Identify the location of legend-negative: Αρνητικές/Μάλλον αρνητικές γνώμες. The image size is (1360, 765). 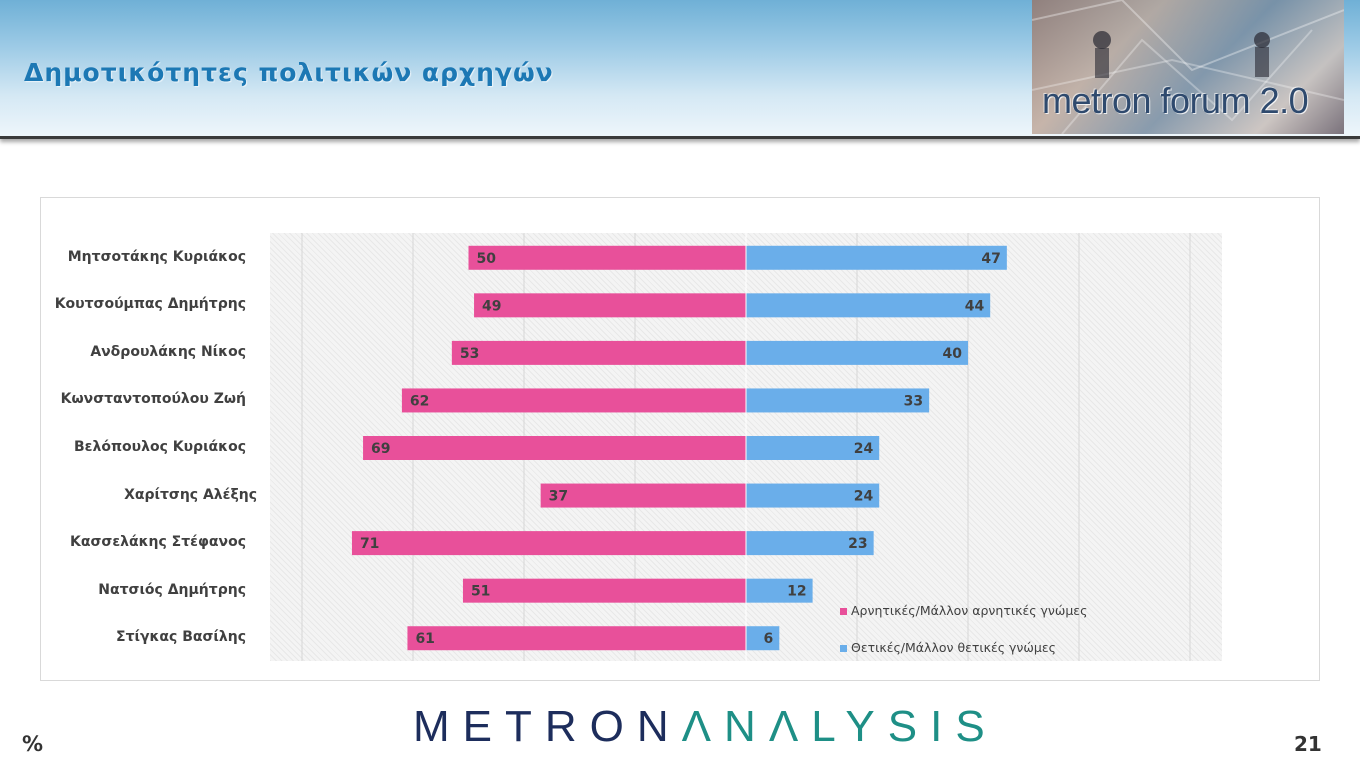
(963, 610).